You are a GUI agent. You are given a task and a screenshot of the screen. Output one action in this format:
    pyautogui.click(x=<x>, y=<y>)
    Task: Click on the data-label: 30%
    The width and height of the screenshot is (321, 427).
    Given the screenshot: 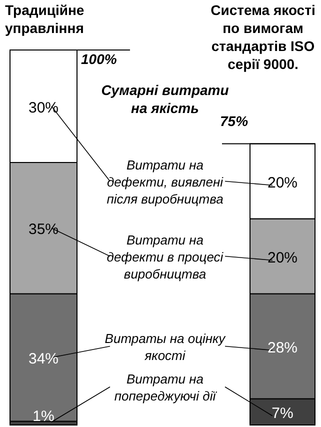 What is the action you would take?
    pyautogui.click(x=43, y=107)
    